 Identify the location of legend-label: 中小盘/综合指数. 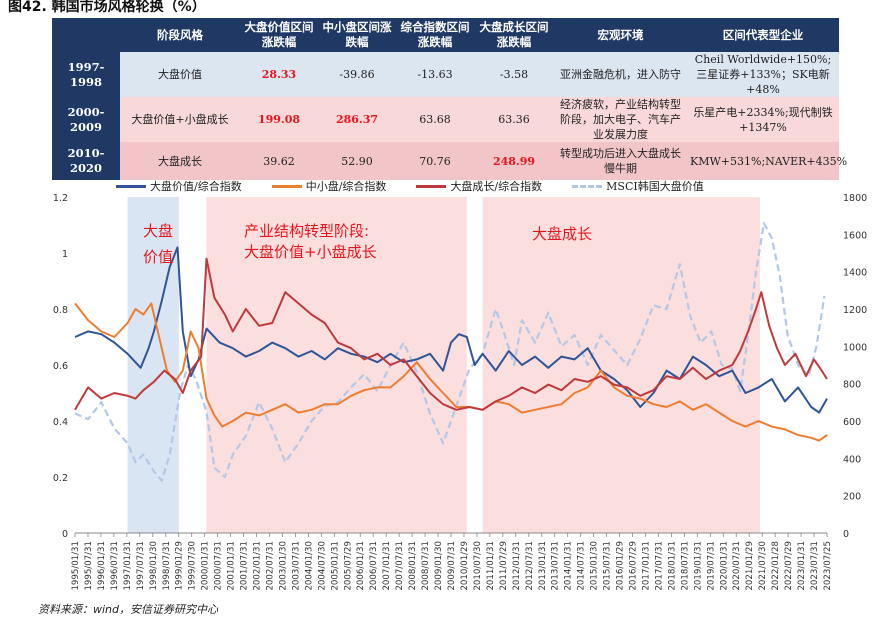
(346, 186).